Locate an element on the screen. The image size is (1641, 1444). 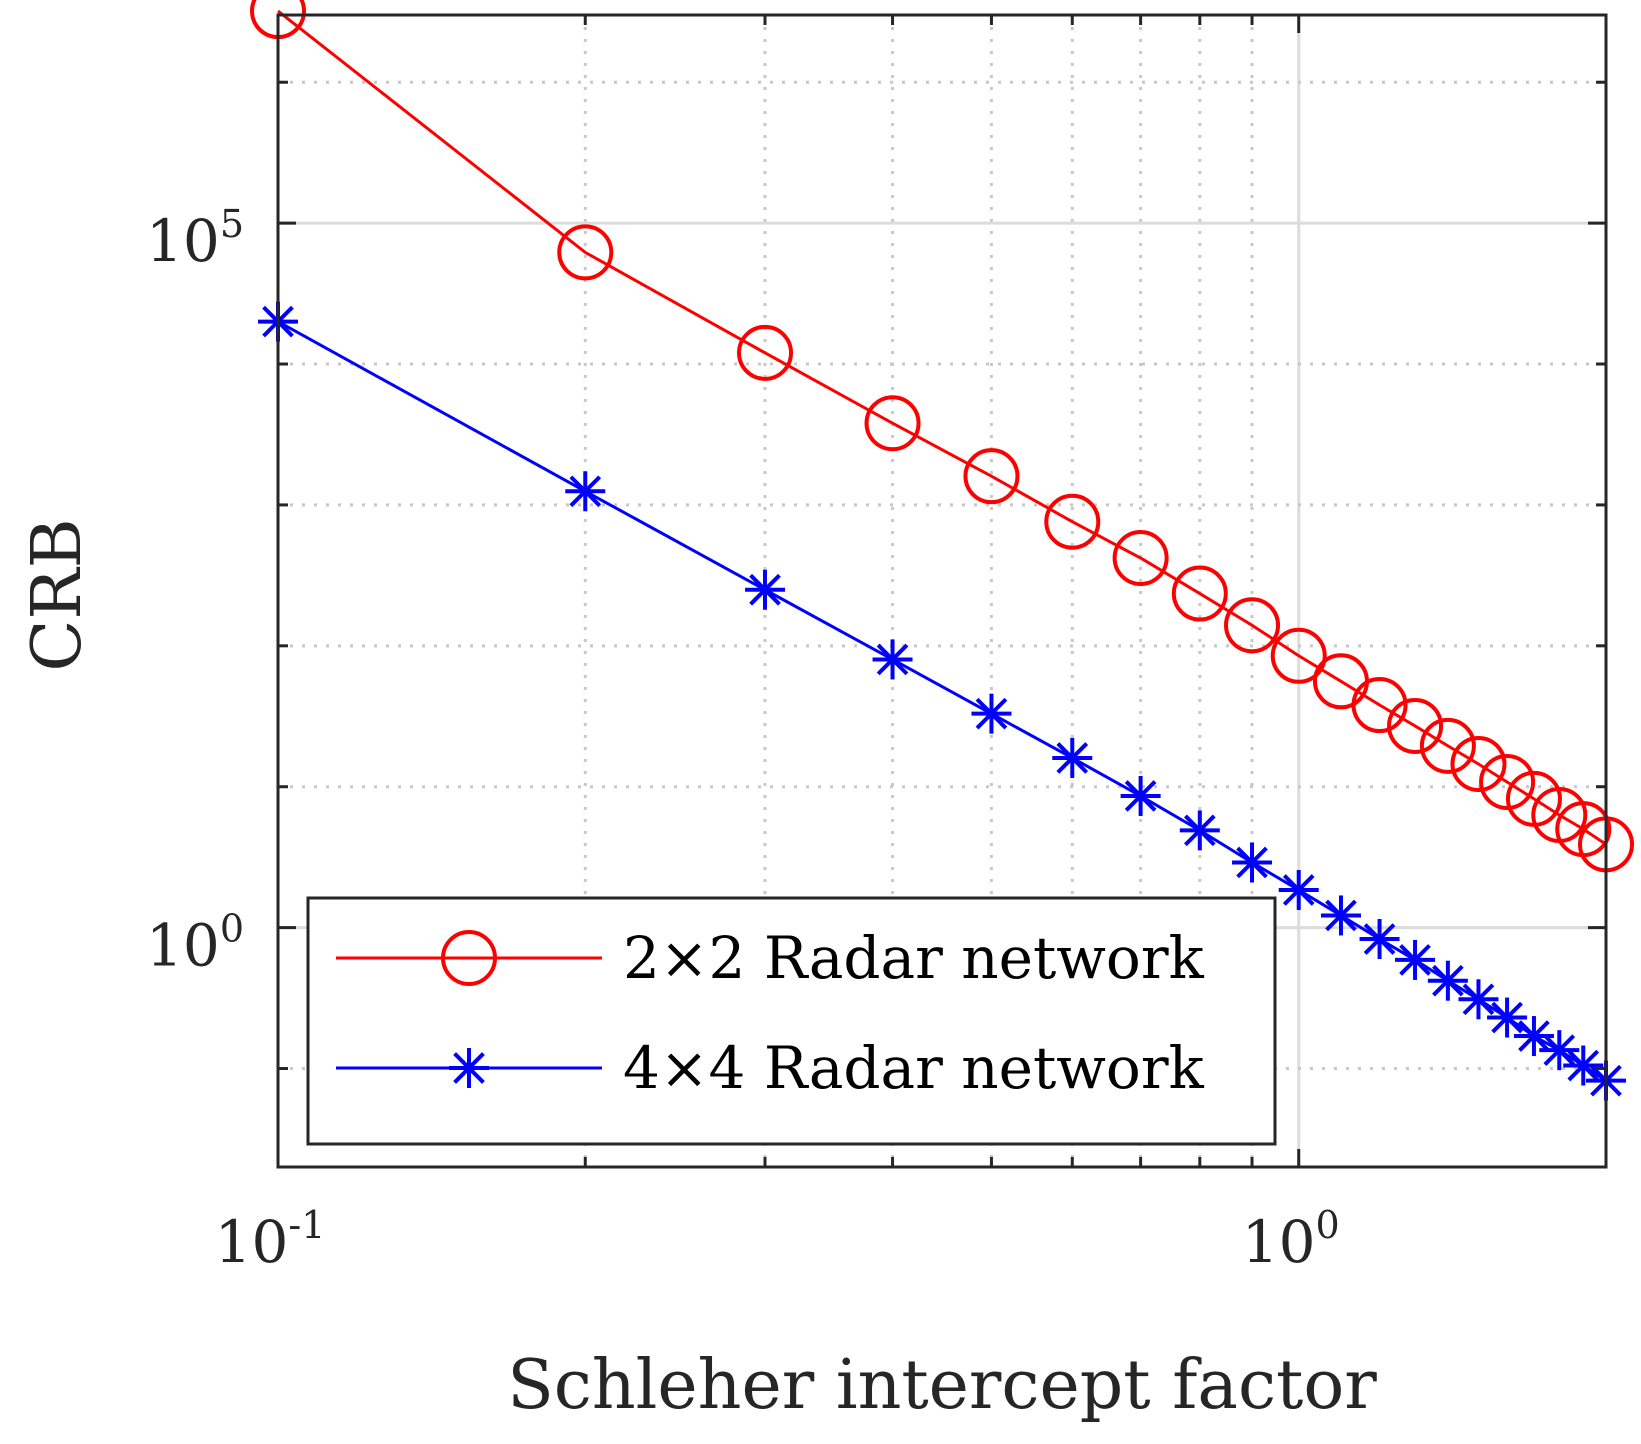
y-tick-label: 10⁵ is located at coordinates (195, 238).